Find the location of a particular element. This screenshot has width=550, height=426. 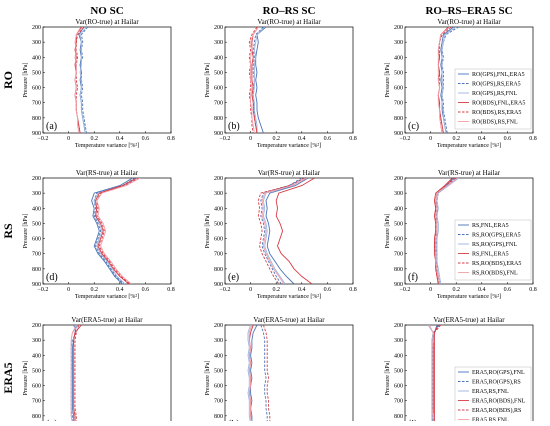

legend-entry: RS,RO(BDS),FNL is located at coordinates (495, 273).